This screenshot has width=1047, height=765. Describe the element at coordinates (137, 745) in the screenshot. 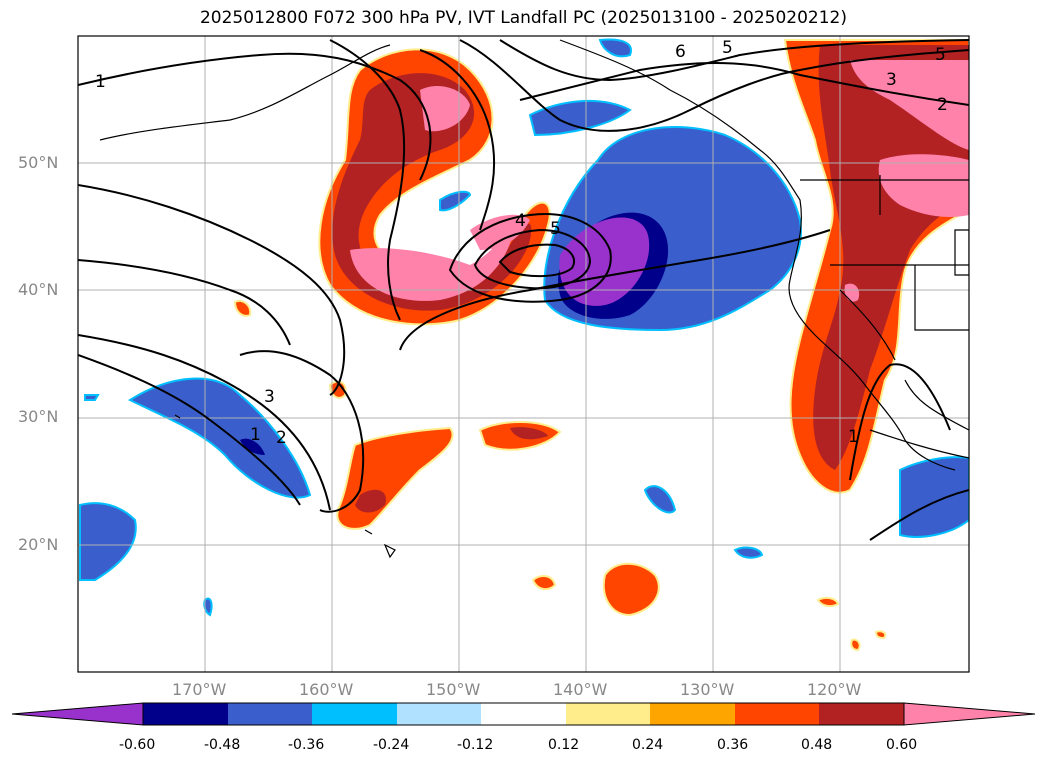

I see `colorbar-tick-label: -0.60` at that location.